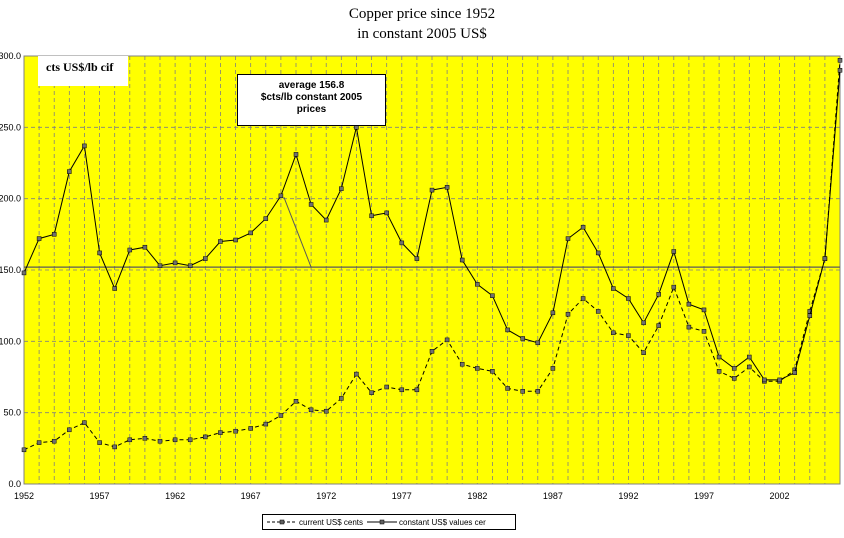 The height and width of the screenshot is (538, 844). What do you see at coordinates (10, 270) in the screenshot?
I see `y-tick-label: 150.0` at bounding box center [10, 270].